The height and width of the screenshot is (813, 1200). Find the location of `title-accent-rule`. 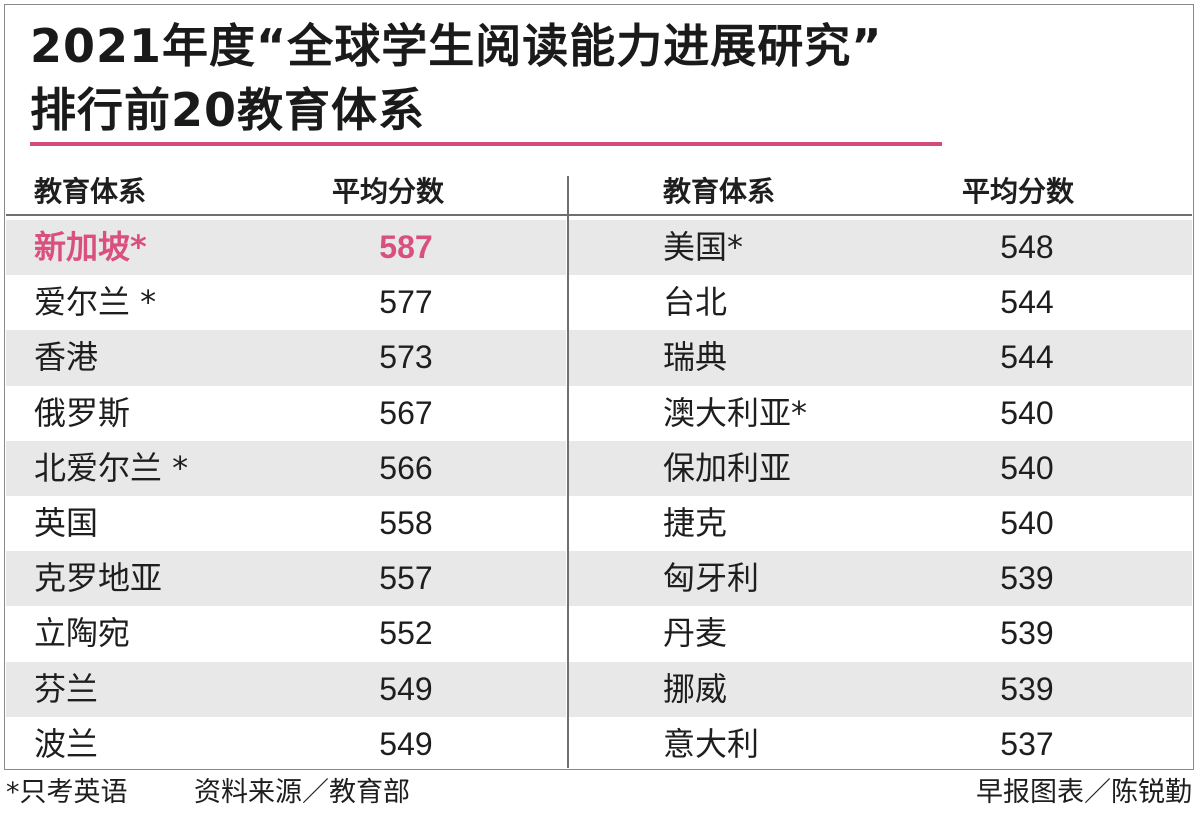

title-accent-rule is located at coordinates (486, 144).